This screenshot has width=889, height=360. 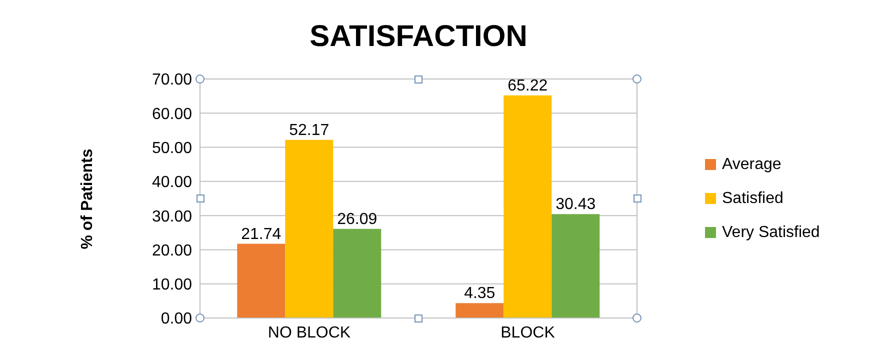 What do you see at coordinates (172, 80) in the screenshot?
I see `y-tick-label: 70.00` at bounding box center [172, 80].